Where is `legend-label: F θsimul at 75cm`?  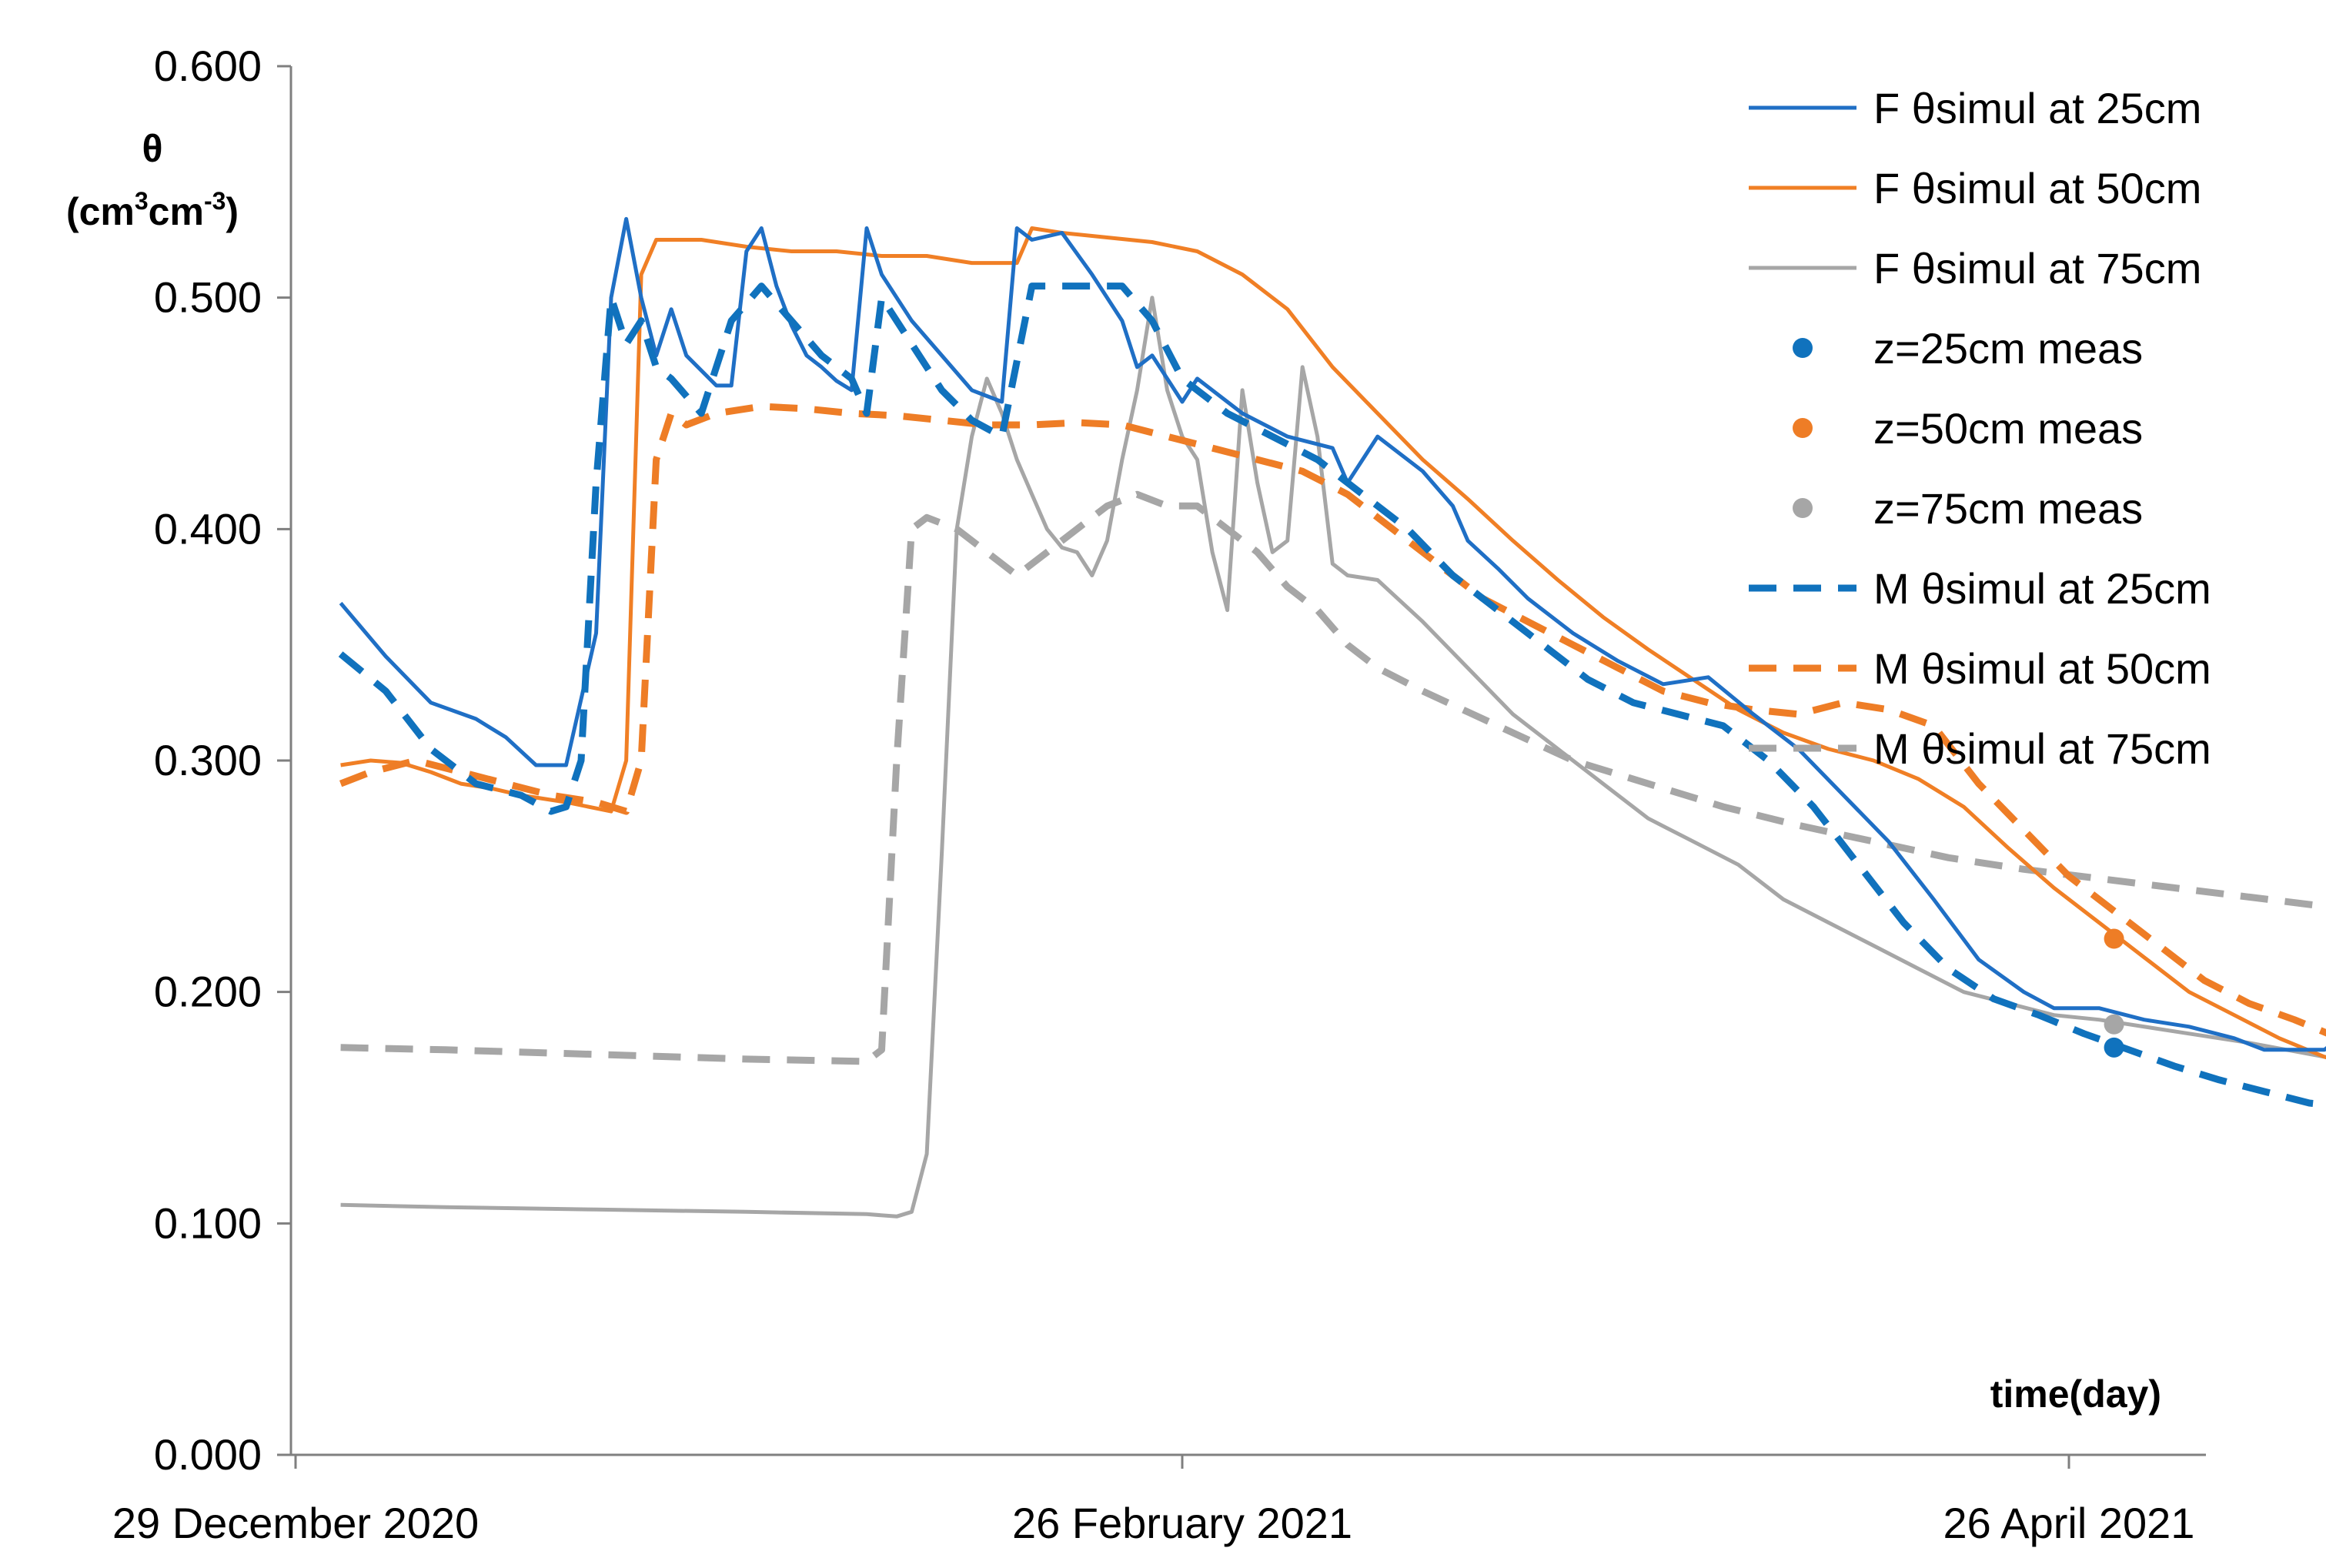
legend-label: F θsimul at 75cm is located at coordinates (2037, 268).